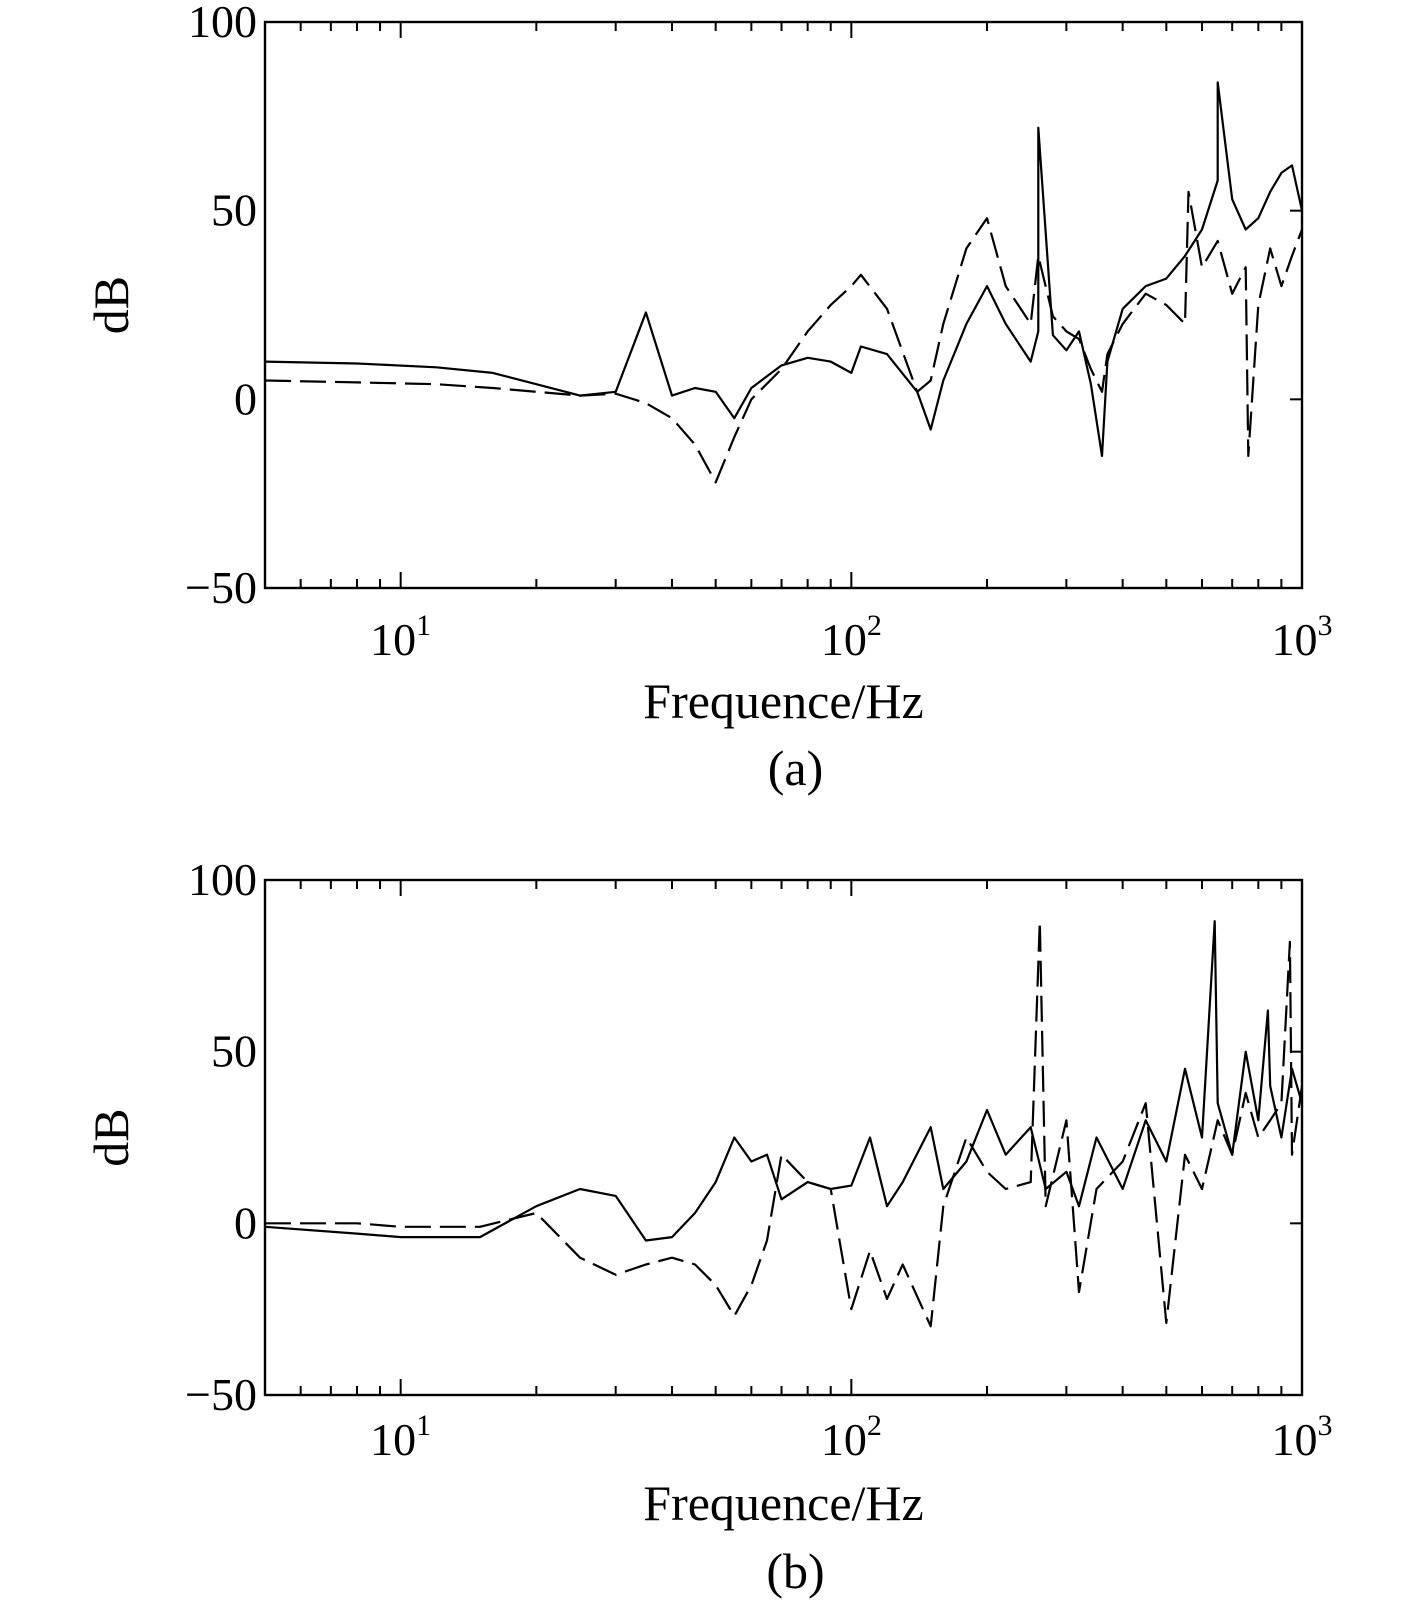 This screenshot has width=1417, height=1602. I want to click on series-line-solid, so click(783, 1081).